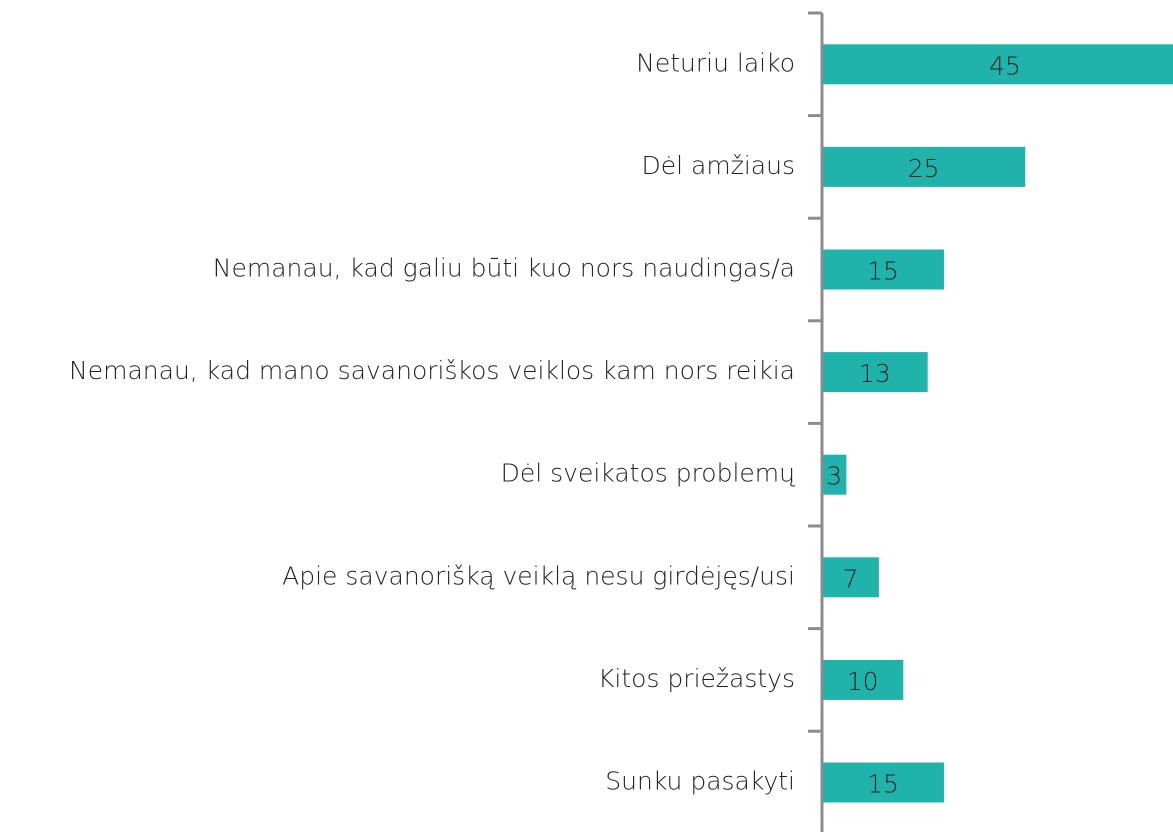 This screenshot has width=1173, height=832. I want to click on value-label: 13, so click(875, 373).